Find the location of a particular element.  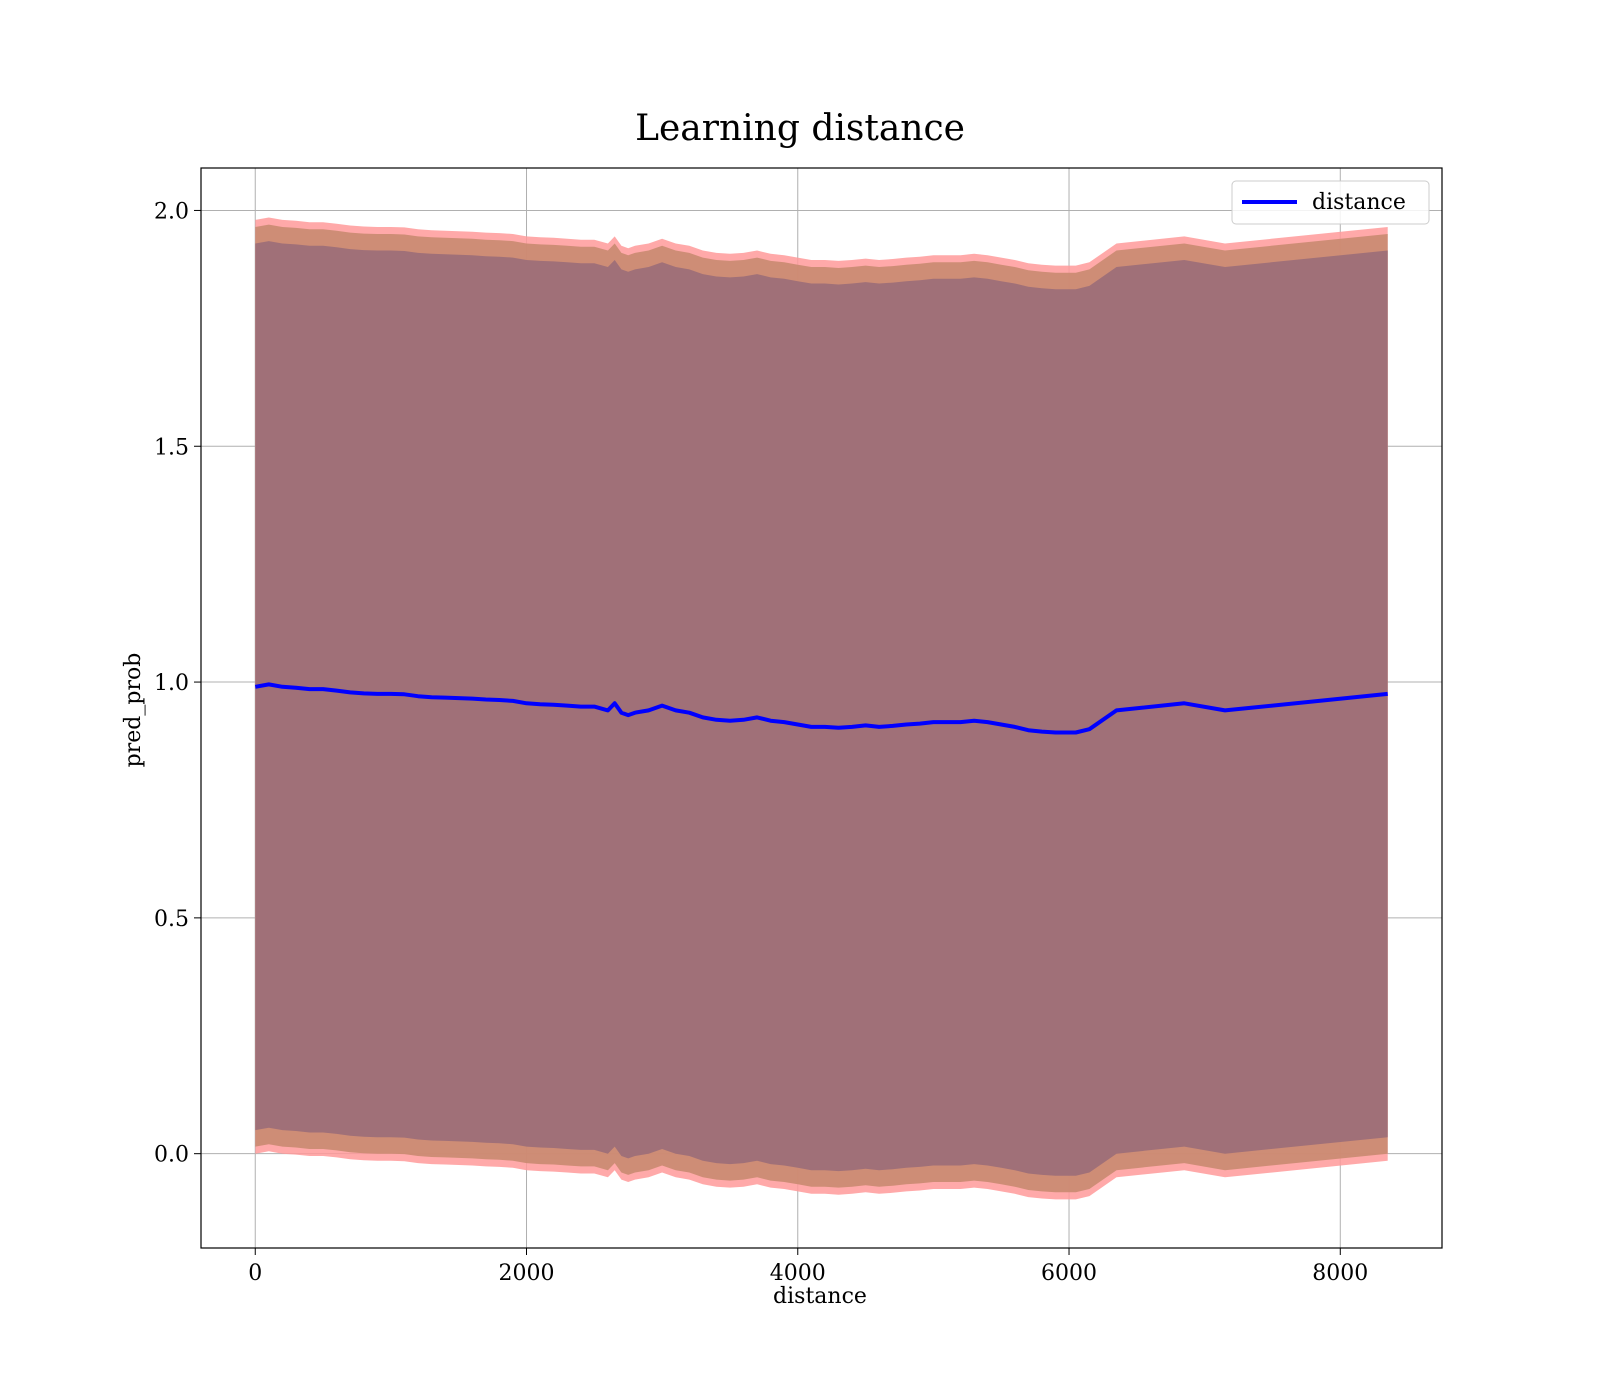

x-tick-label-0: 0 is located at coordinates (255, 1273).